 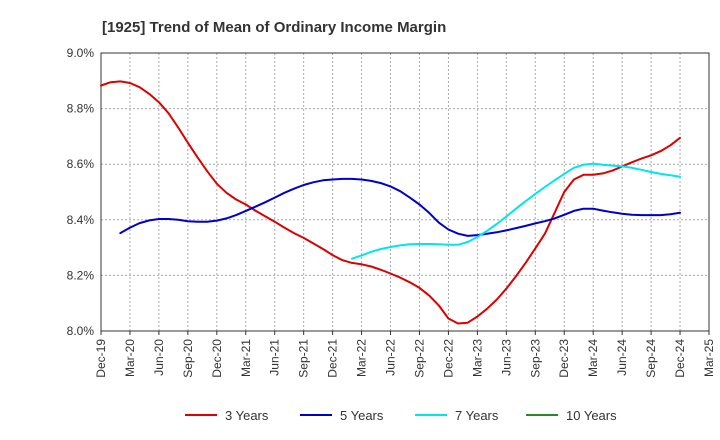 What do you see at coordinates (391, 357) in the screenshot?
I see `x-tick-label: Jun-22` at bounding box center [391, 357].